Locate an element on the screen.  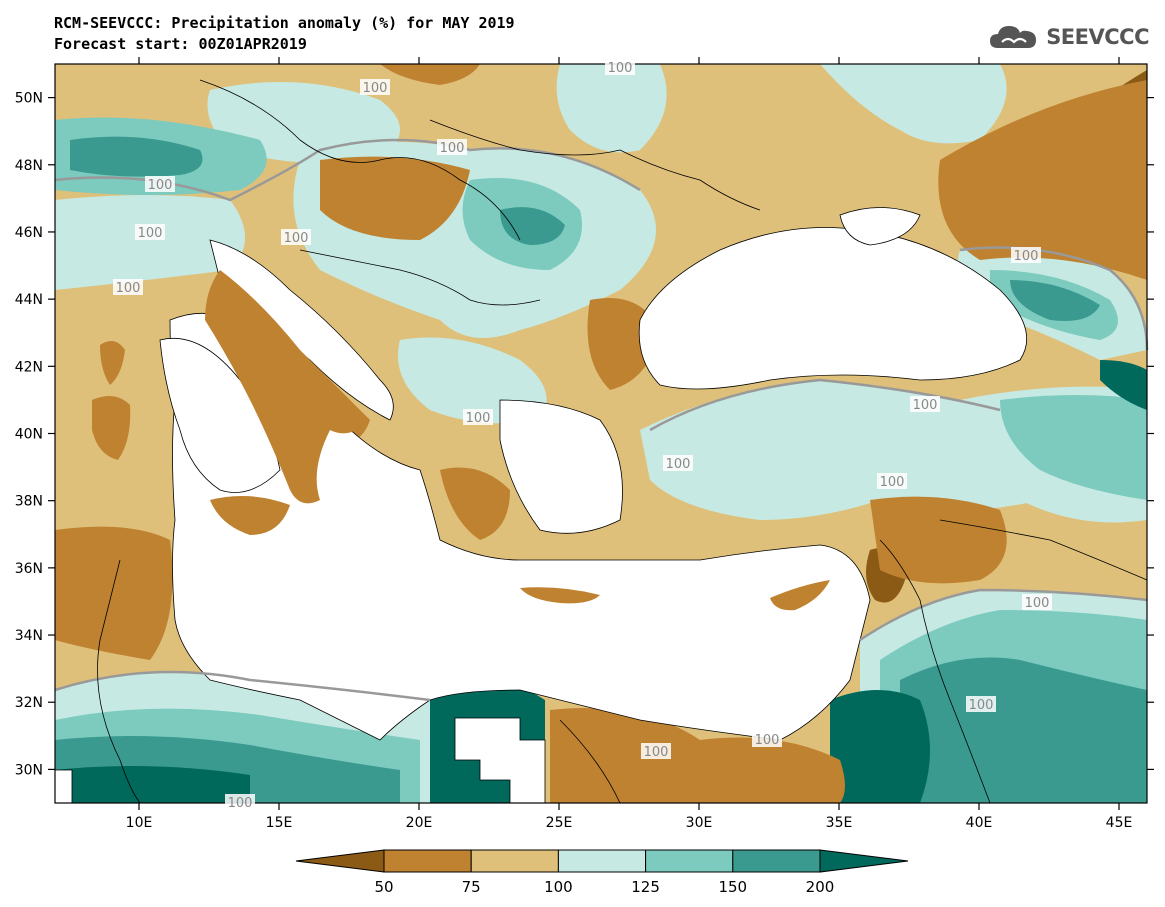
anomaly-region-anatolia is located at coordinates (842, 450).